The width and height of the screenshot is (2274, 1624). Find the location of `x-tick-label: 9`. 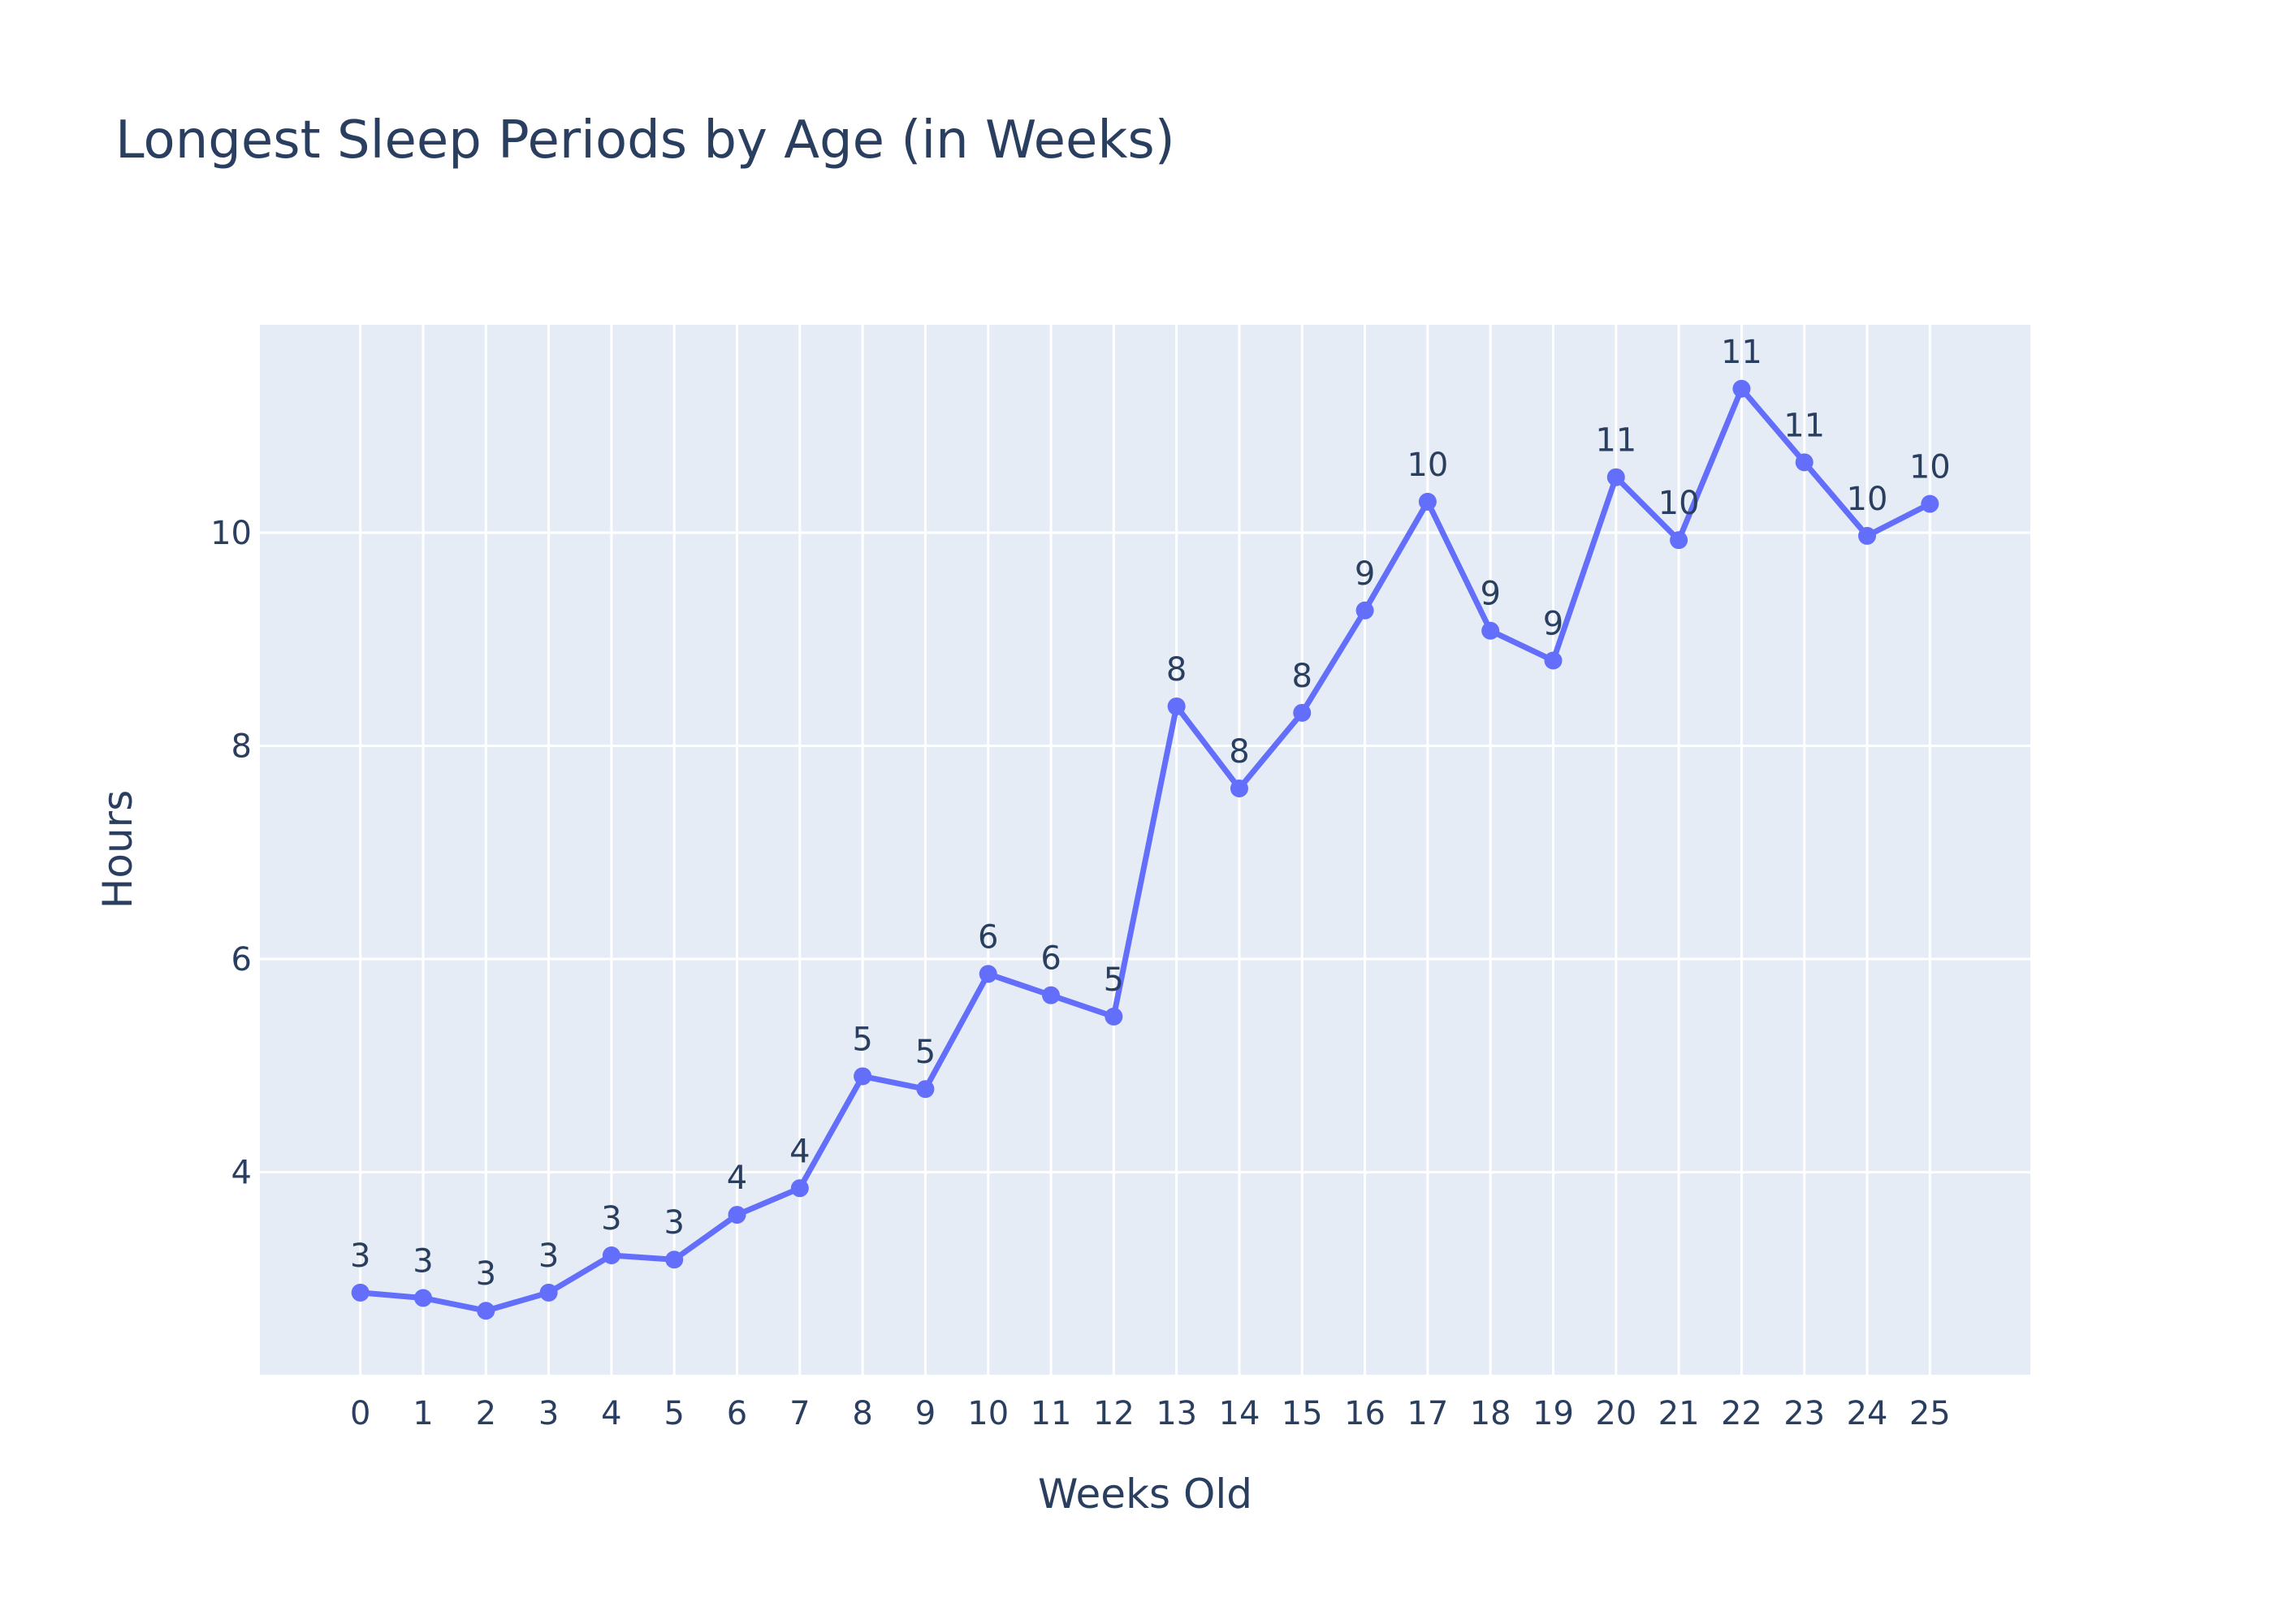

x-tick-label: 9 is located at coordinates (925, 1414).